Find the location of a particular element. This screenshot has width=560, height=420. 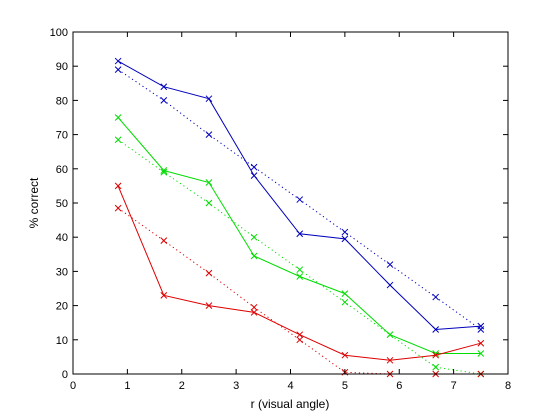

x-axis-label: r (visual angle) is located at coordinates (290, 404).